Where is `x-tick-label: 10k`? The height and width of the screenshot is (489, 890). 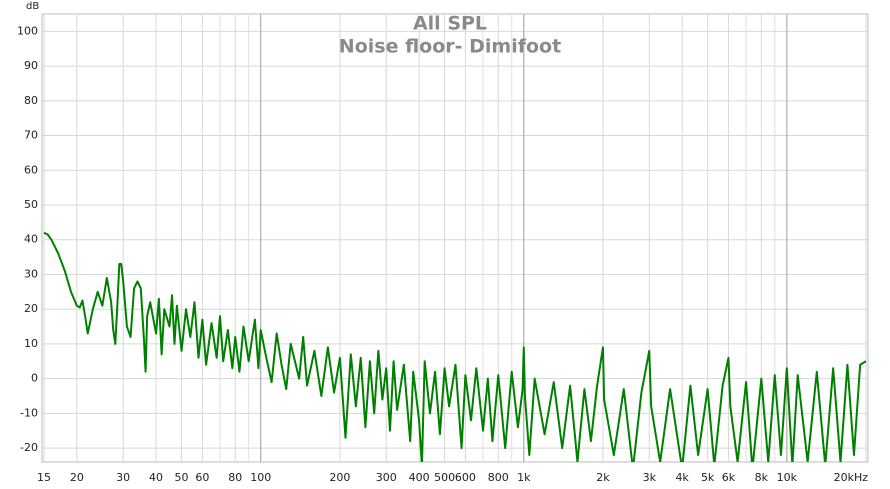
x-tick-label: 10k is located at coordinates (787, 477).